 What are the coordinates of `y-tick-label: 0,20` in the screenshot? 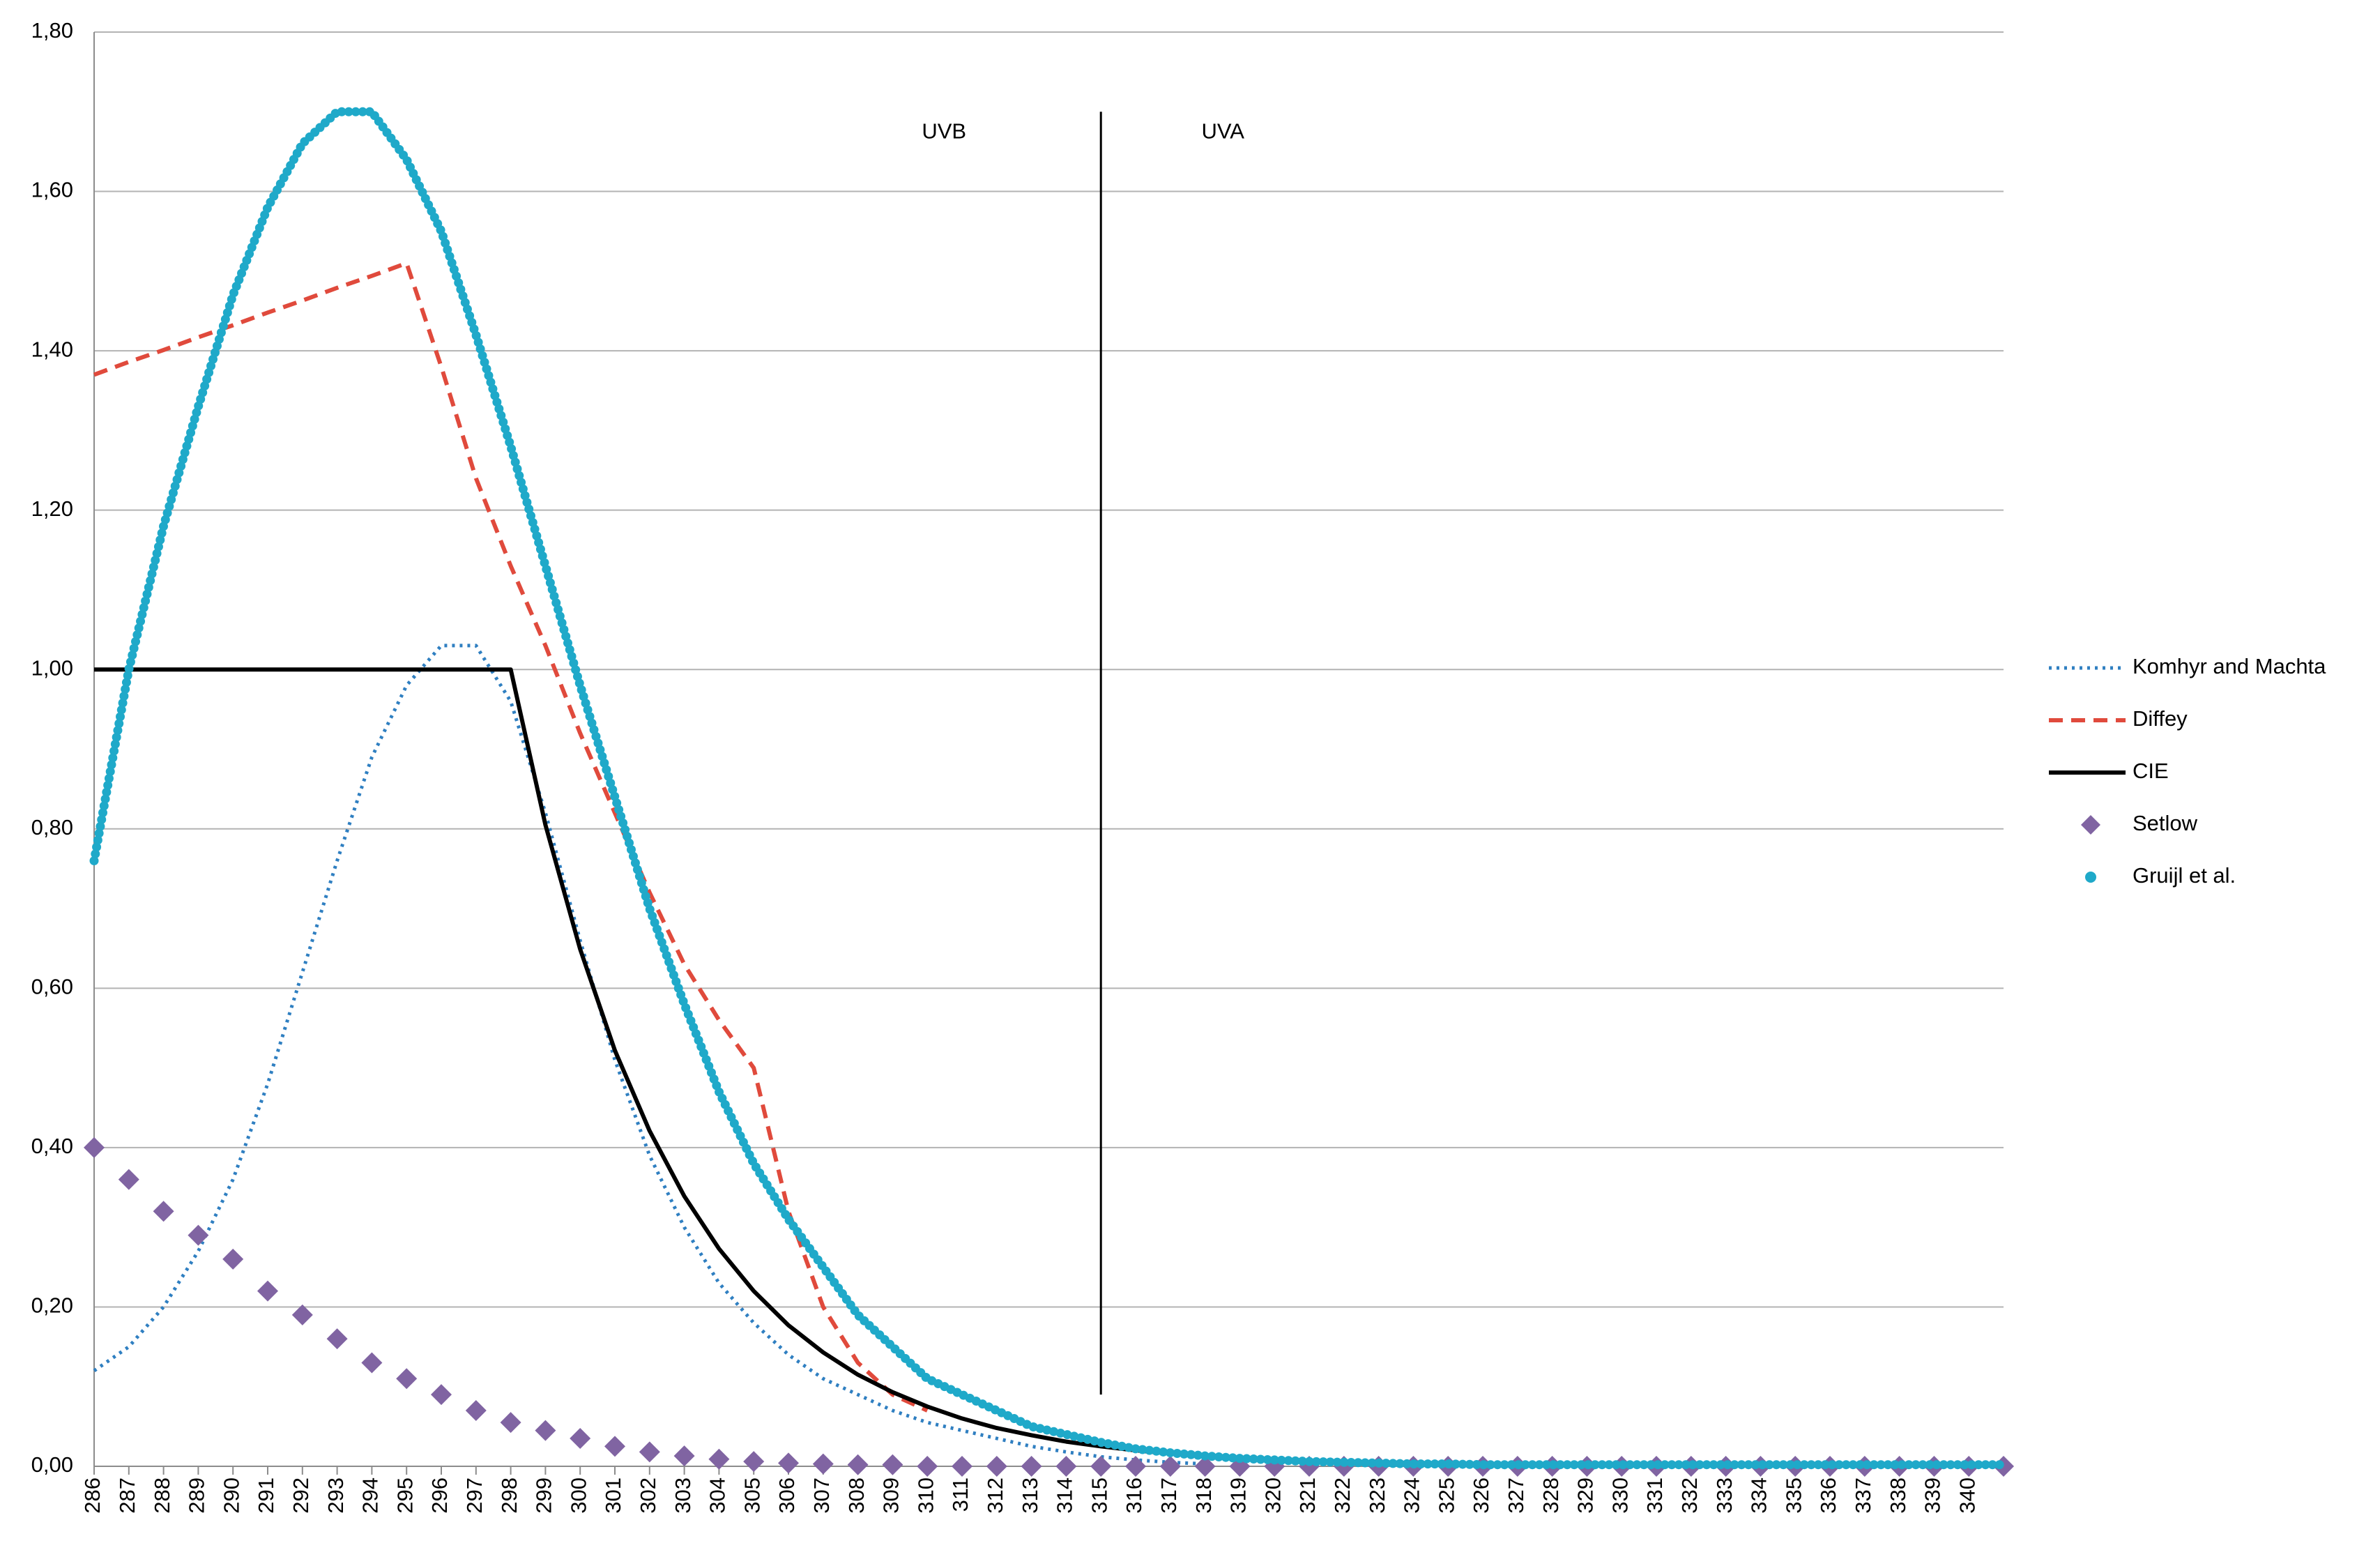 It's located at (52, 1305).